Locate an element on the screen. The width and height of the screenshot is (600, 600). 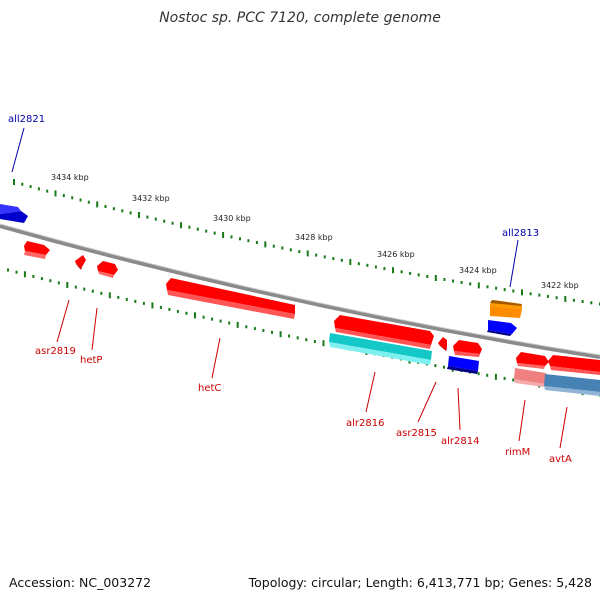
leader-asr2819 is located at coordinates (63, 321).